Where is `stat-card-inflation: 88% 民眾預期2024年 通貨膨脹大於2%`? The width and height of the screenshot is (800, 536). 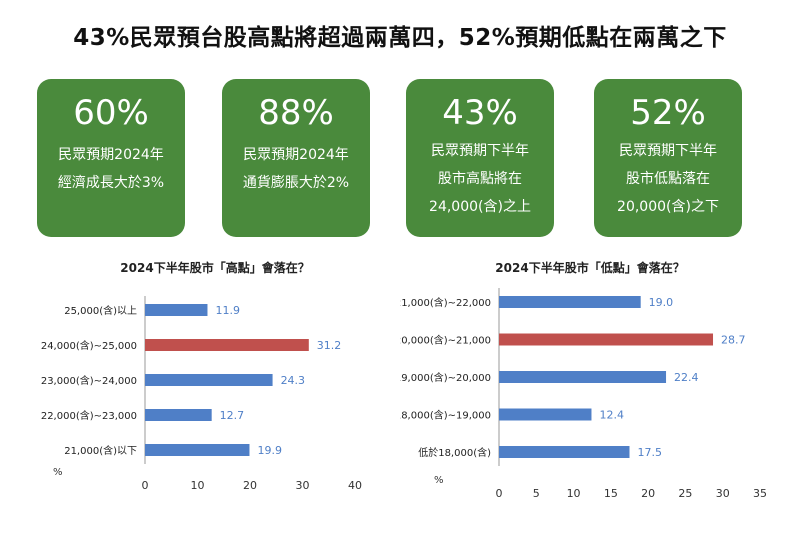
stat-card-inflation: 88% 民眾預期2024年 通貨膨脹大於2% is located at coordinates (296, 158).